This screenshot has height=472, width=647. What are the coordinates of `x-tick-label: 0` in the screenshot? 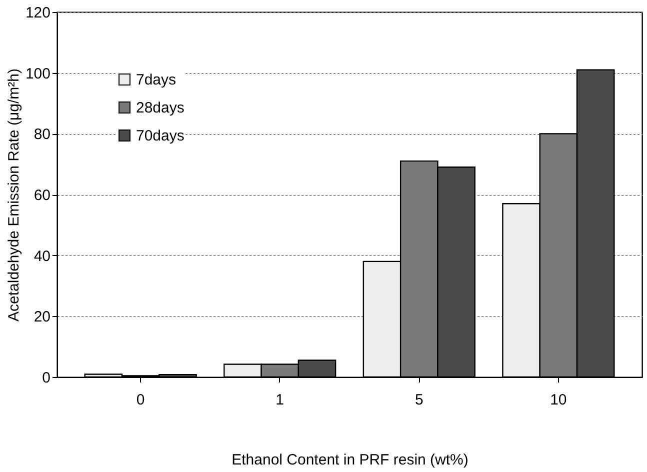 It's located at (140, 400).